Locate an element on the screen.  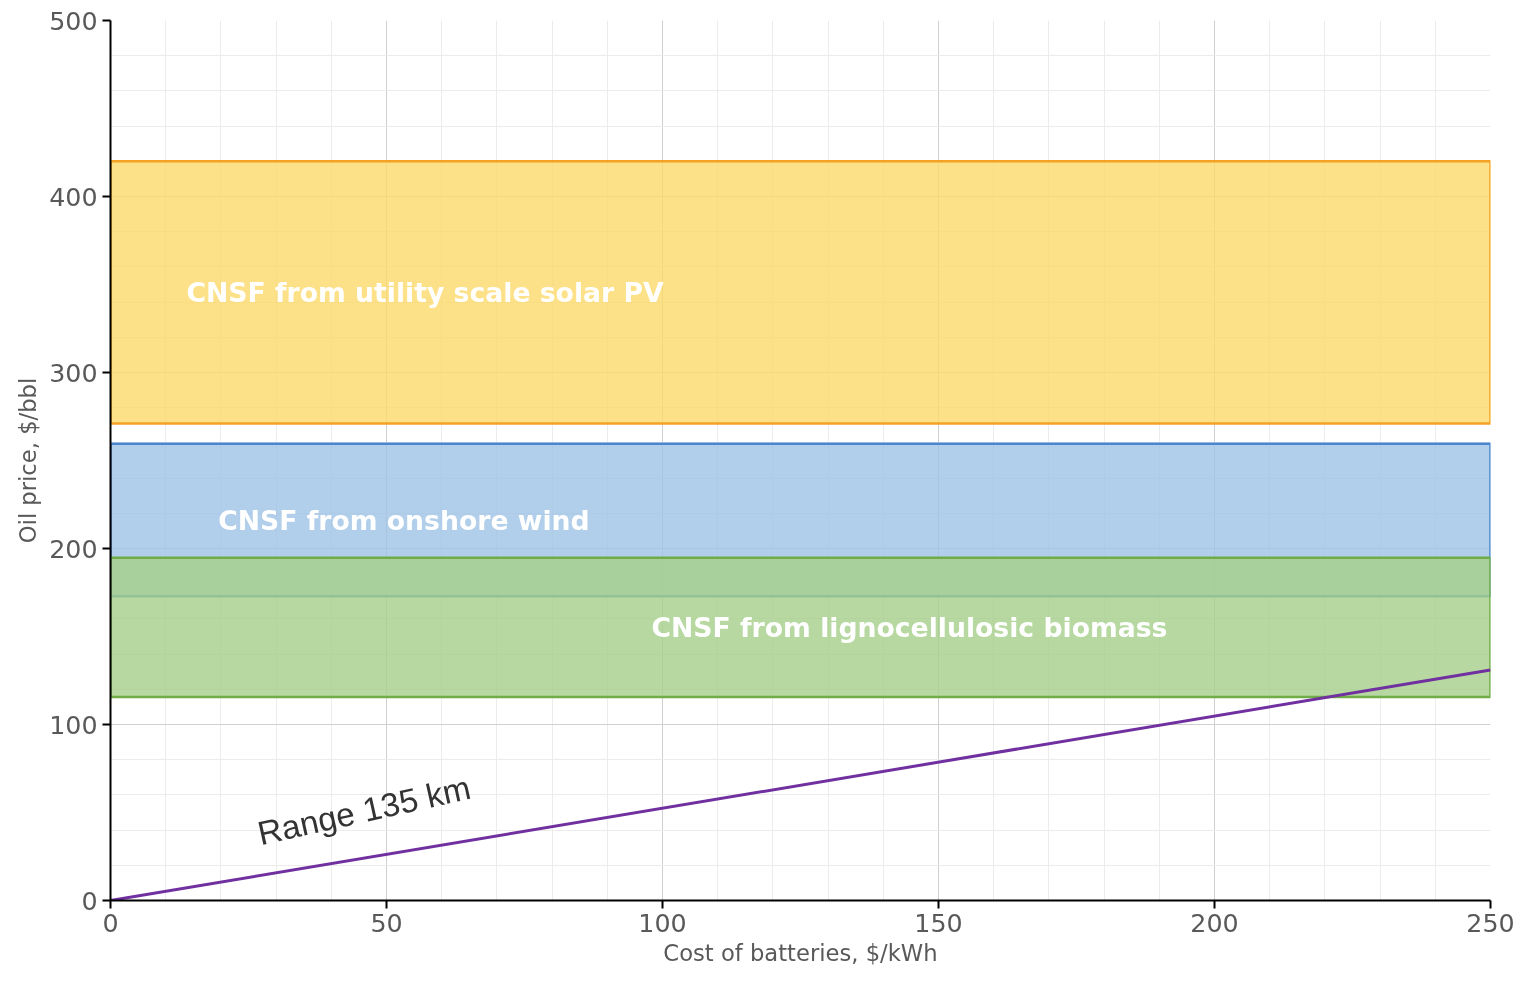
x-tick-label: 150 is located at coordinates (938, 922).